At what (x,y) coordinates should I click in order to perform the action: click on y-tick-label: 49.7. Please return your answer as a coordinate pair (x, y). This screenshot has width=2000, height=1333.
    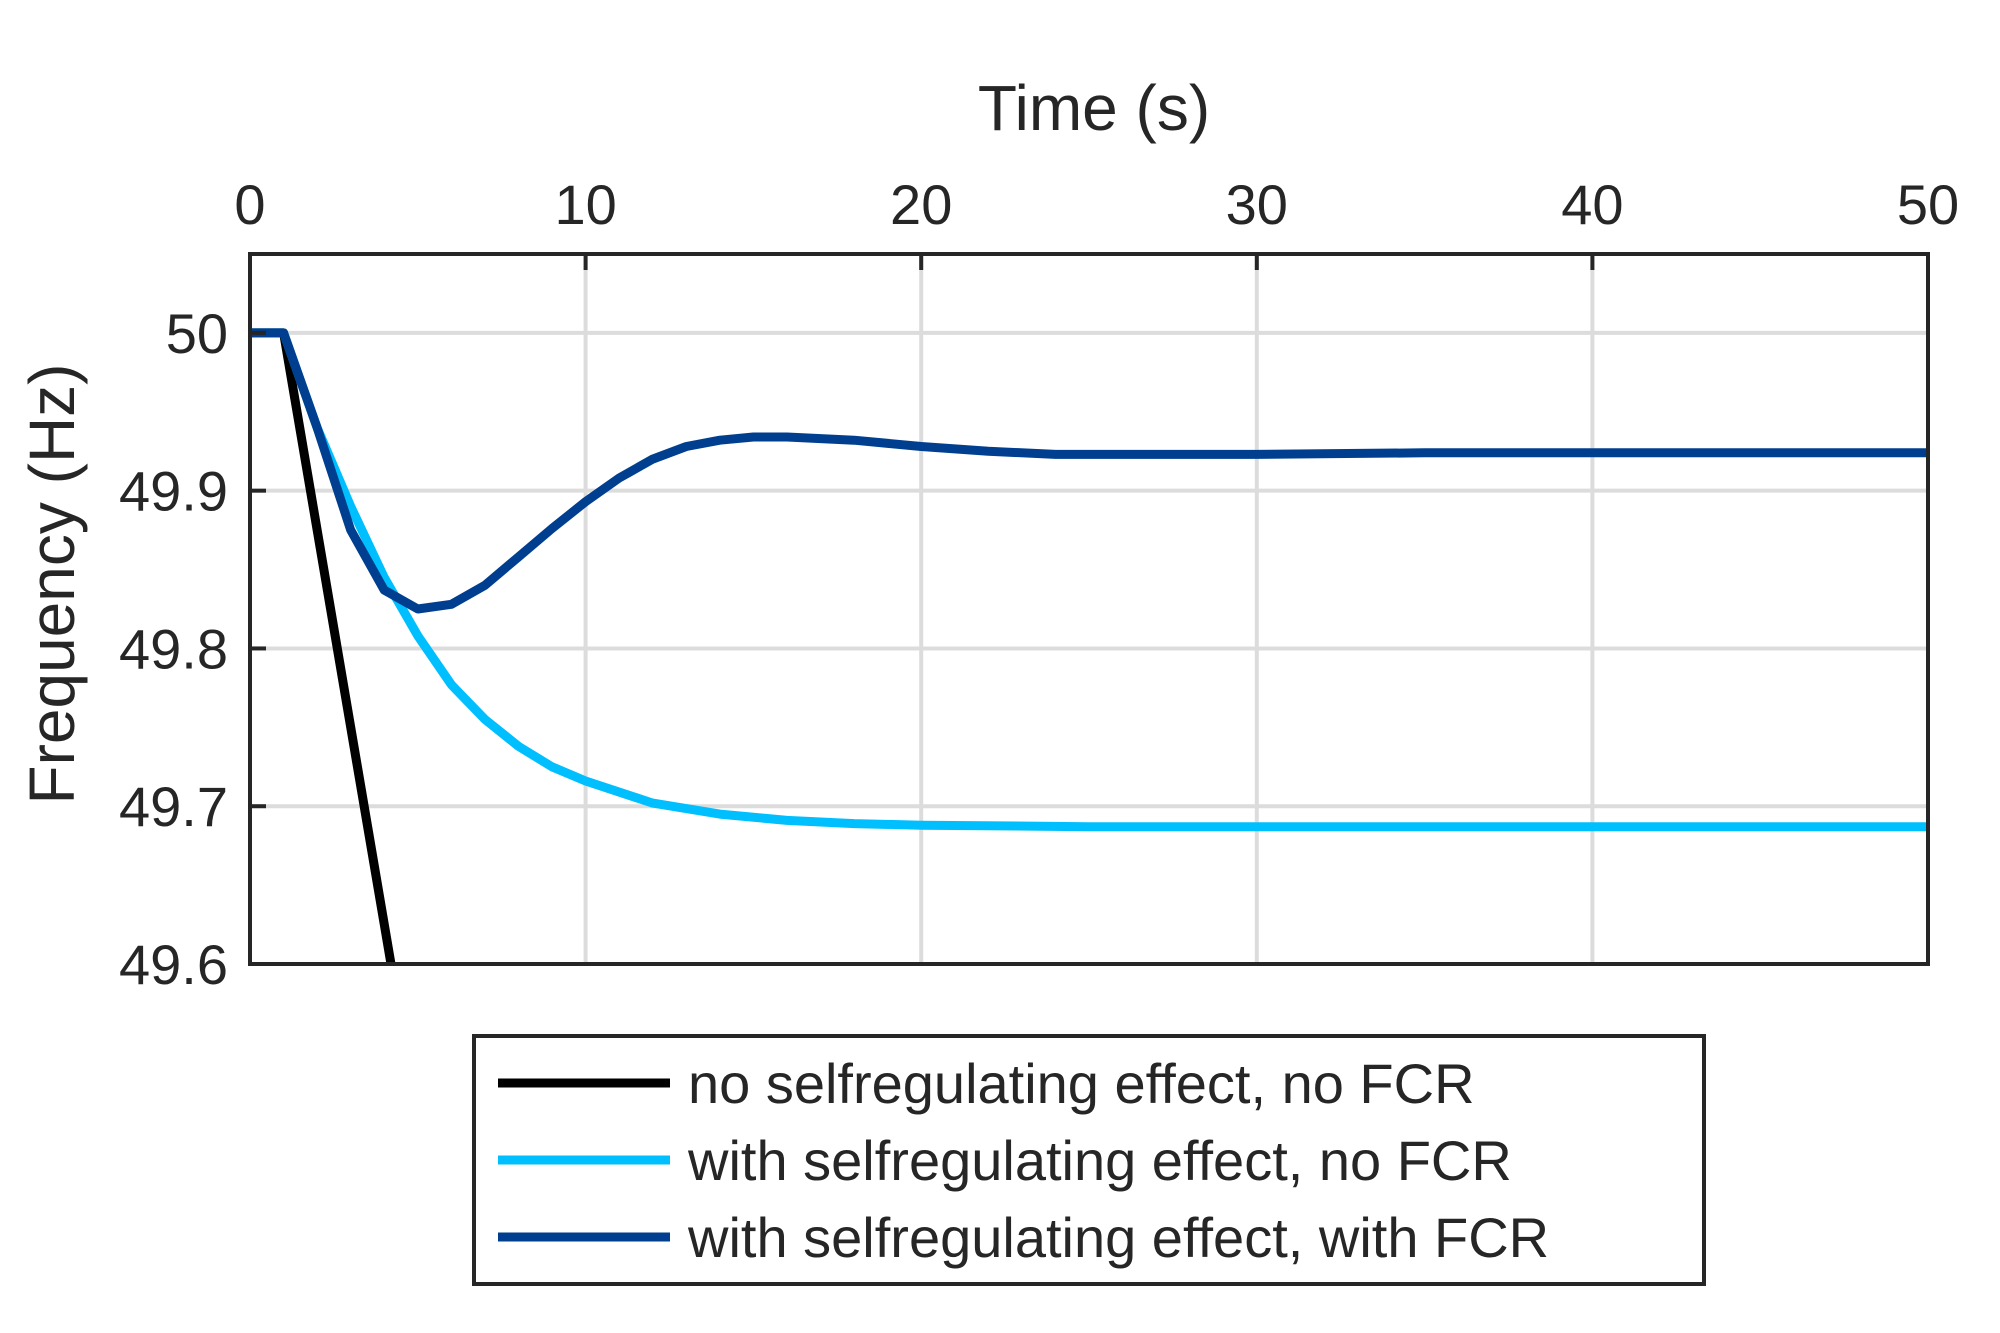
    Looking at the image, I should click on (173, 806).